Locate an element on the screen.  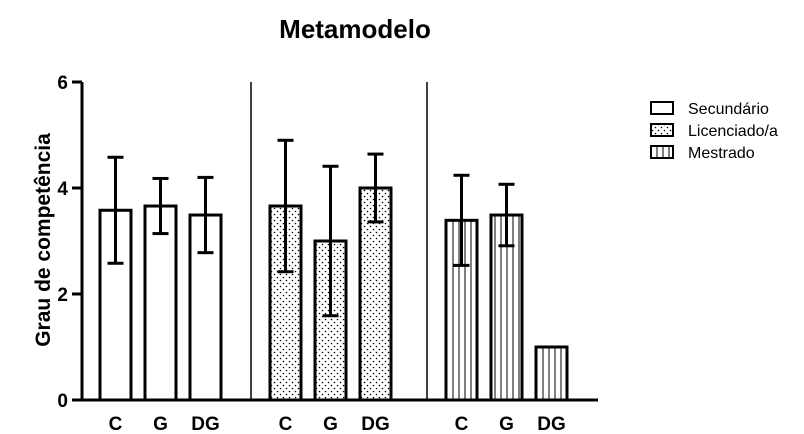
y-tick-label: 0 is located at coordinates (62, 401).